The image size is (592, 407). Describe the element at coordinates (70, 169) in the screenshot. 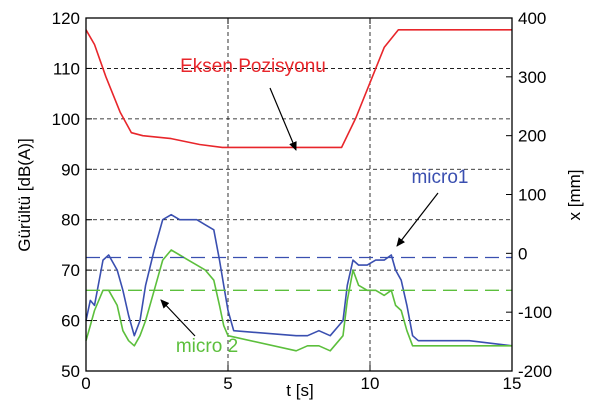

I see `y-left-tick-label: 90` at that location.